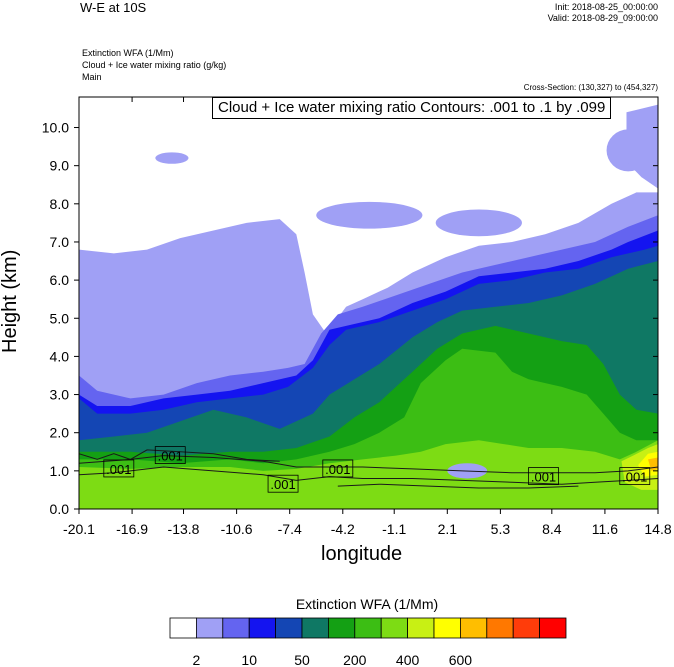  I want to click on x-tick-label: -10.6, so click(237, 529).